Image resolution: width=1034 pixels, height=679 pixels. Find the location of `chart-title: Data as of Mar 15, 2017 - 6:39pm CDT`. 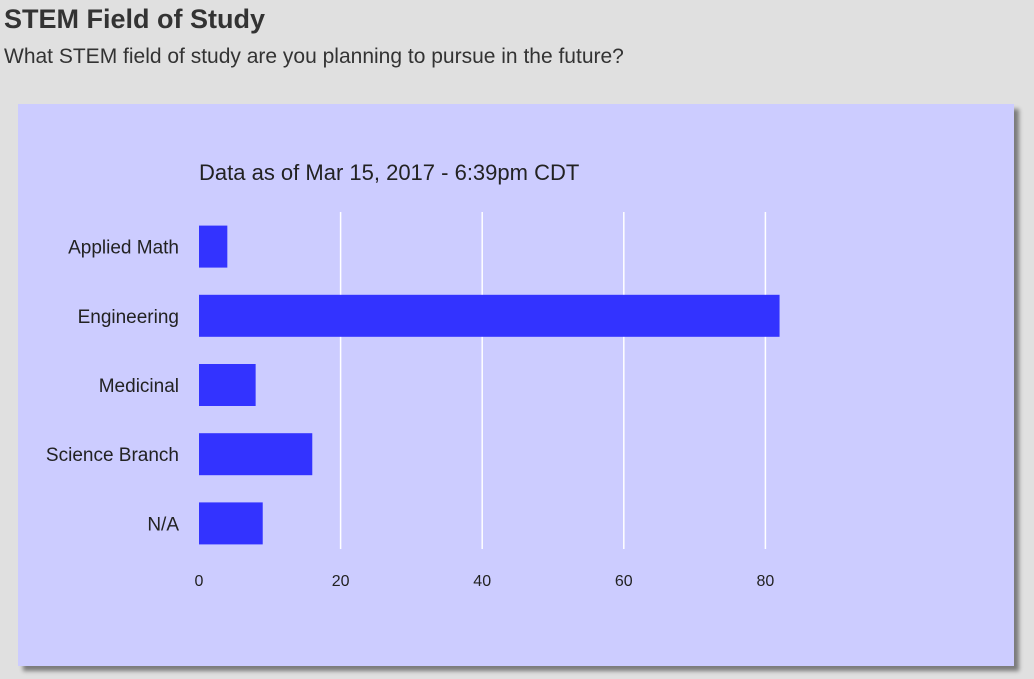

chart-title: Data as of Mar 15, 2017 - 6:39pm CDT is located at coordinates (389, 172).